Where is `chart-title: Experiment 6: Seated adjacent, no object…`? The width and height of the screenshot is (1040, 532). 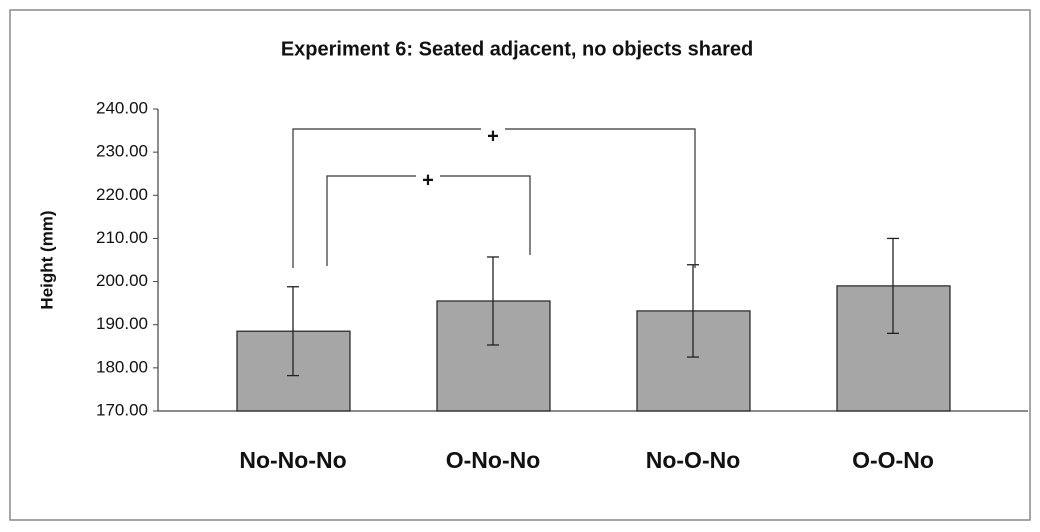 chart-title: Experiment 6: Seated adjacent, no object… is located at coordinates (517, 49).